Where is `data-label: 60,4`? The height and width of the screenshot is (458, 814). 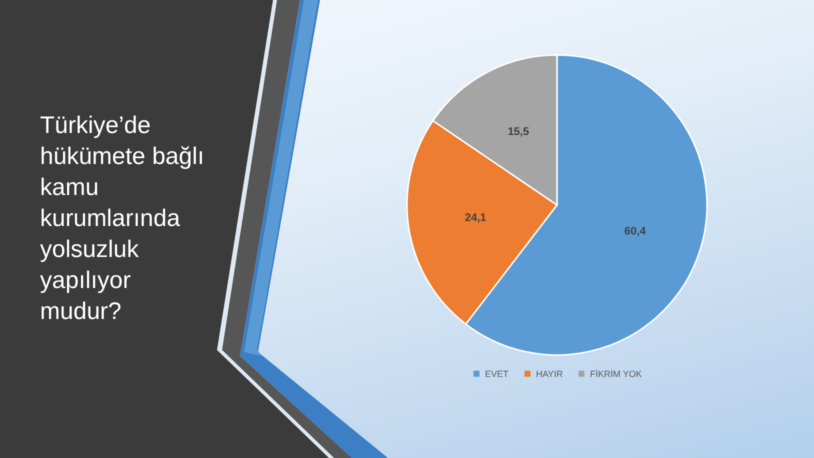
data-label: 60,4 is located at coordinates (635, 231).